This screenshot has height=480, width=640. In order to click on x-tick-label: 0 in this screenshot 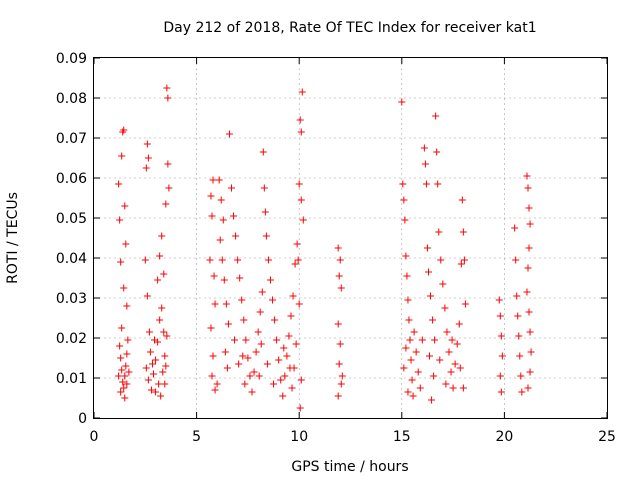, I will do `click(94, 437)`.